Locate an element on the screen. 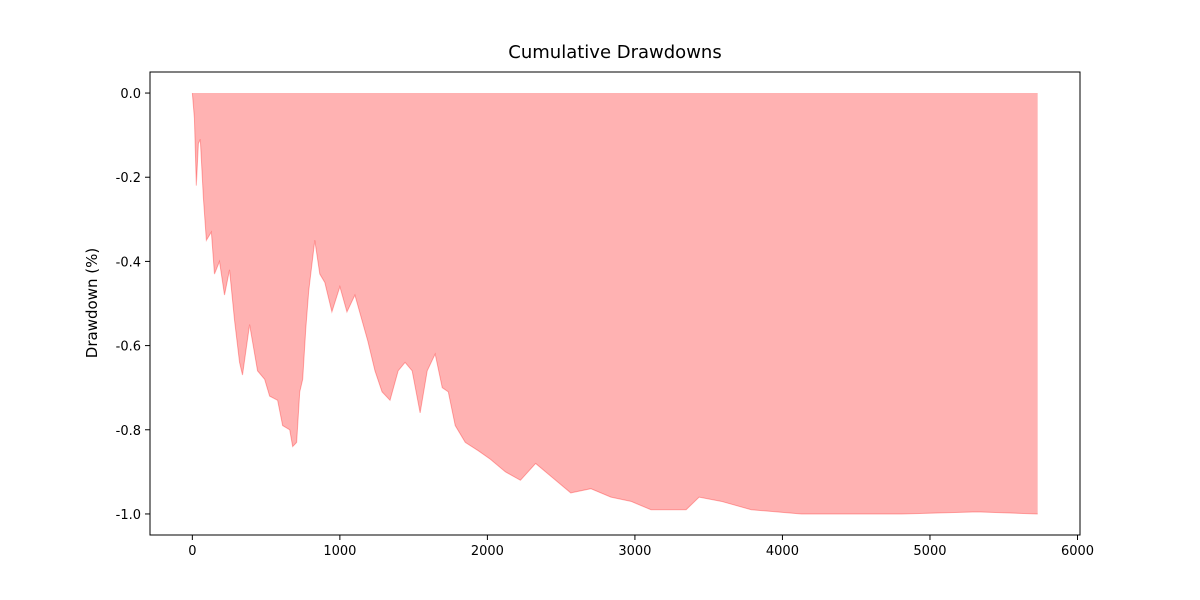  x-tick-label: 1000 is located at coordinates (339, 551).